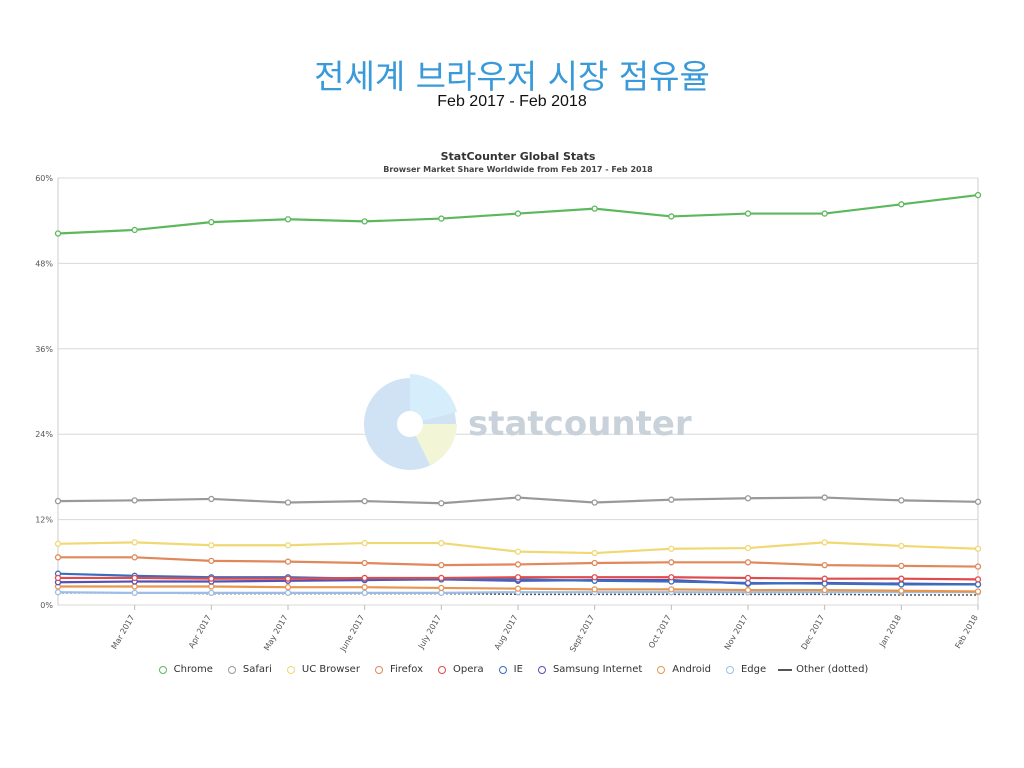 The width and height of the screenshot is (1024, 768). What do you see at coordinates (890, 632) in the screenshot?
I see `x-tick-label: Jan 2018` at bounding box center [890, 632].